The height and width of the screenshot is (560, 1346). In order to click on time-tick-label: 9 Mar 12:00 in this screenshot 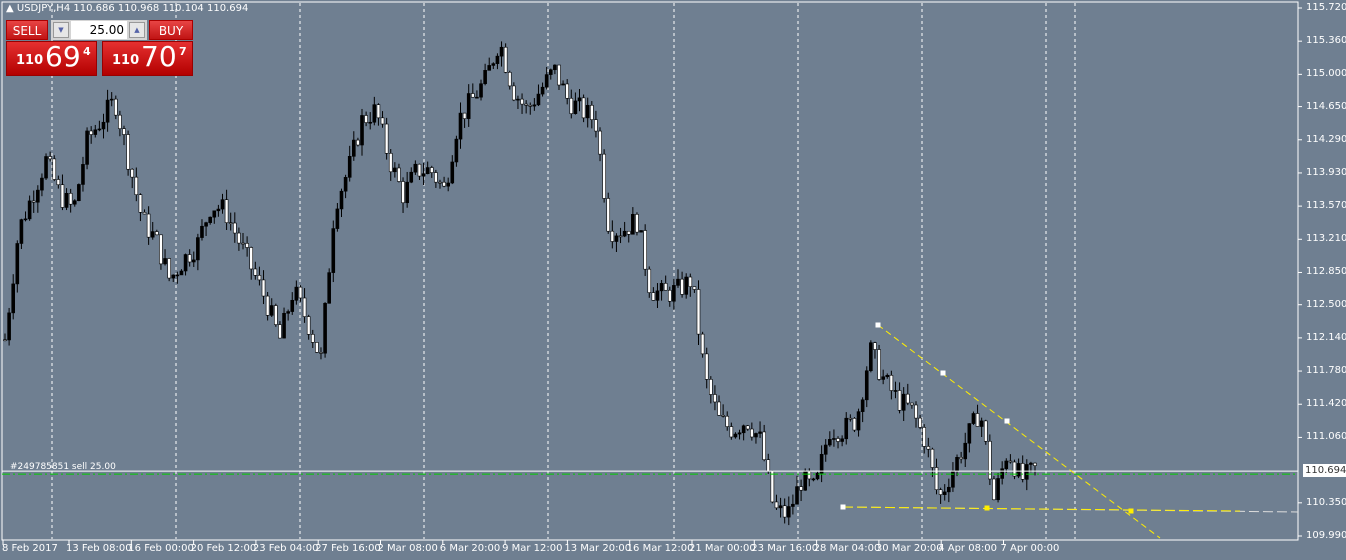, I will do `click(532, 548)`.